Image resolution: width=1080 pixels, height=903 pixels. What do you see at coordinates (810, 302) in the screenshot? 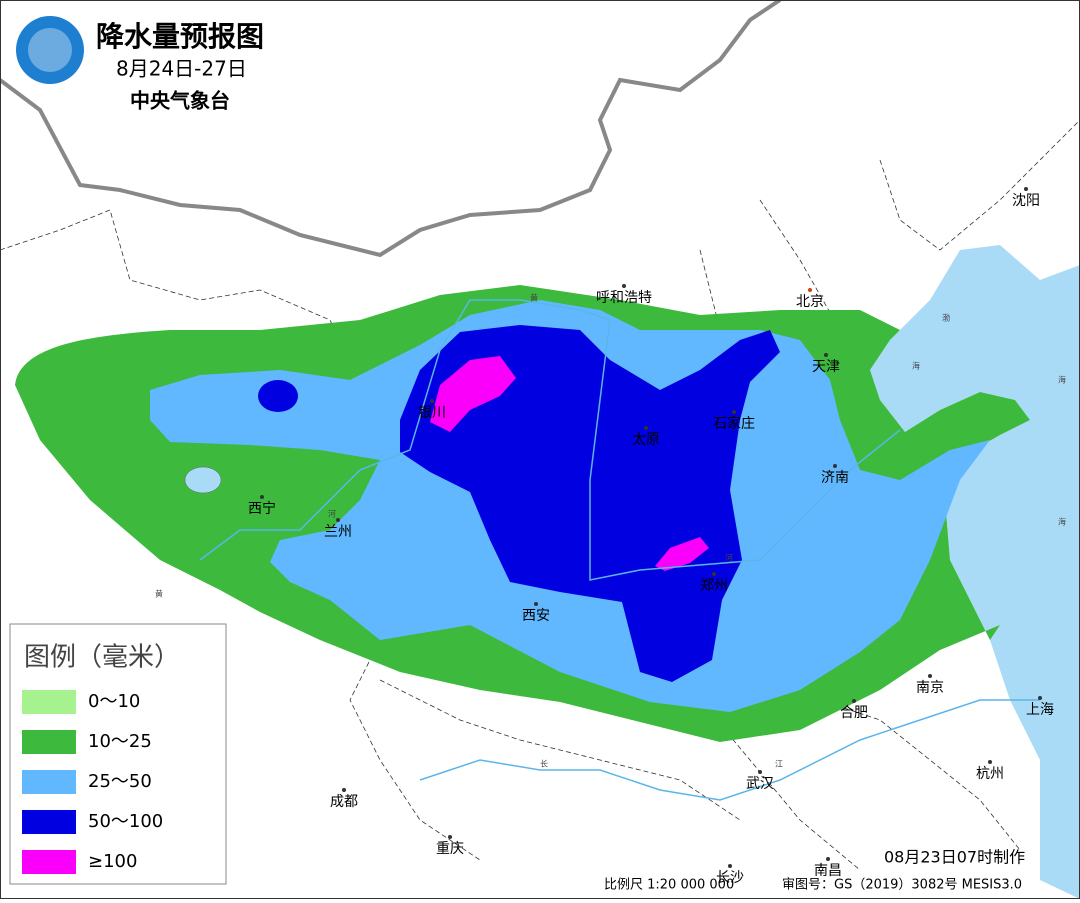
I see `city-label: 北京` at bounding box center [810, 302].